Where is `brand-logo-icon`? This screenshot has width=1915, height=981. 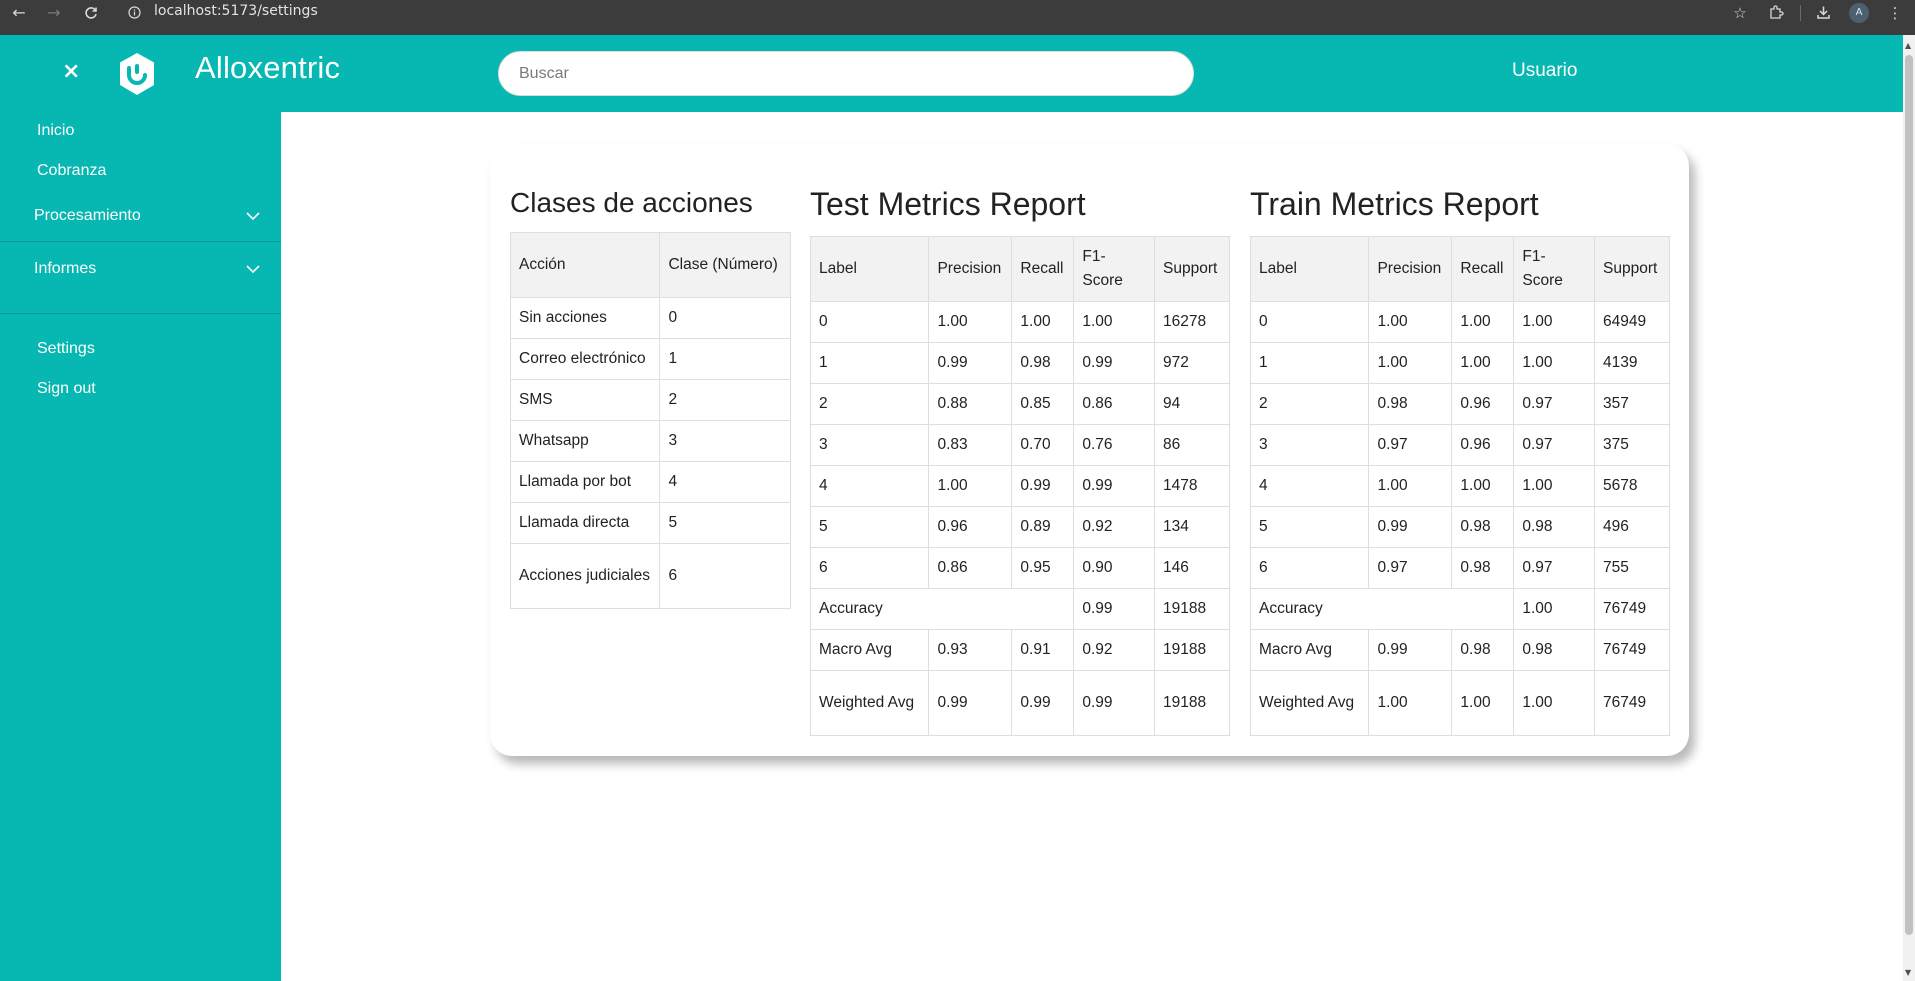 brand-logo-icon is located at coordinates (137, 74).